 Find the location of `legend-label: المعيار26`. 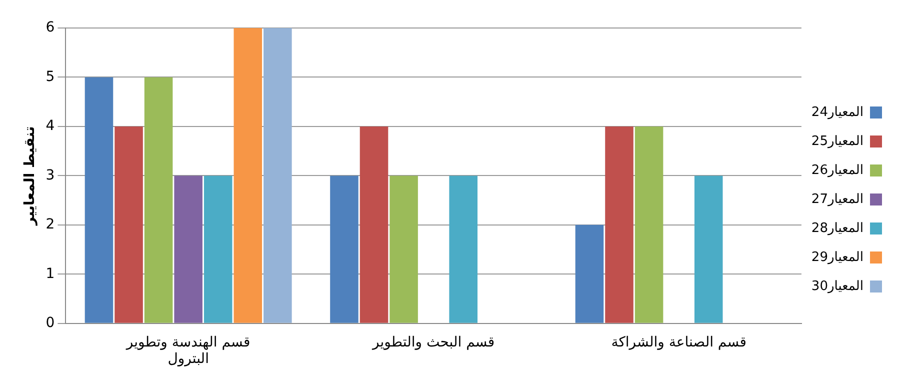

legend-label: المعيار26 is located at coordinates (837, 170).